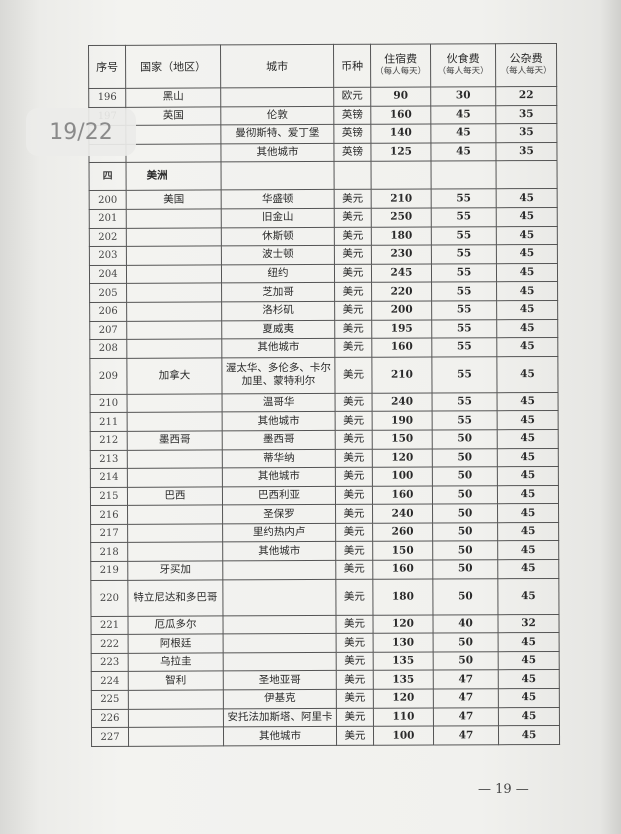 Image resolution: width=621 pixels, height=834 pixels. Describe the element at coordinates (401, 152) in the screenshot. I see `cell-lodging: 125` at that location.